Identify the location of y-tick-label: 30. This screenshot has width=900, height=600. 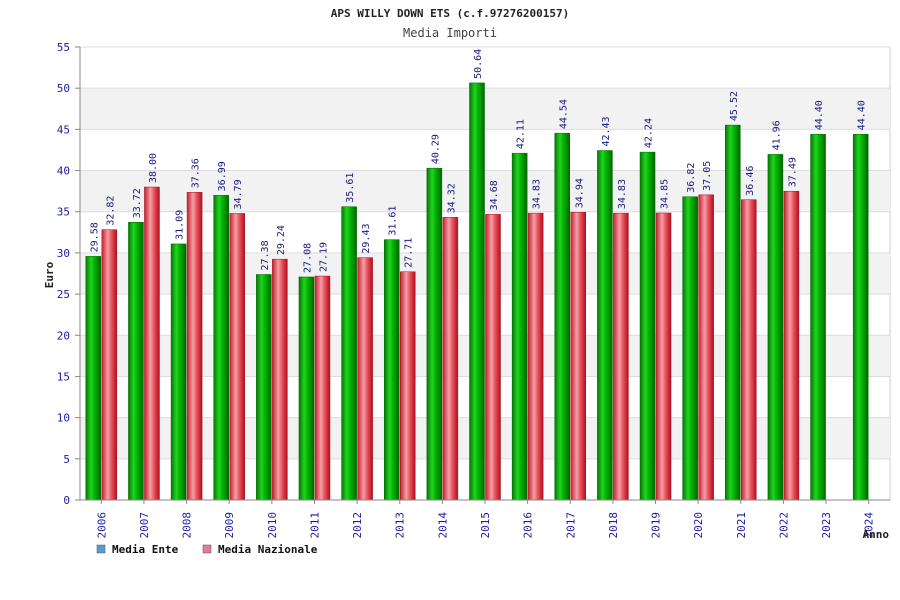
(63, 253).